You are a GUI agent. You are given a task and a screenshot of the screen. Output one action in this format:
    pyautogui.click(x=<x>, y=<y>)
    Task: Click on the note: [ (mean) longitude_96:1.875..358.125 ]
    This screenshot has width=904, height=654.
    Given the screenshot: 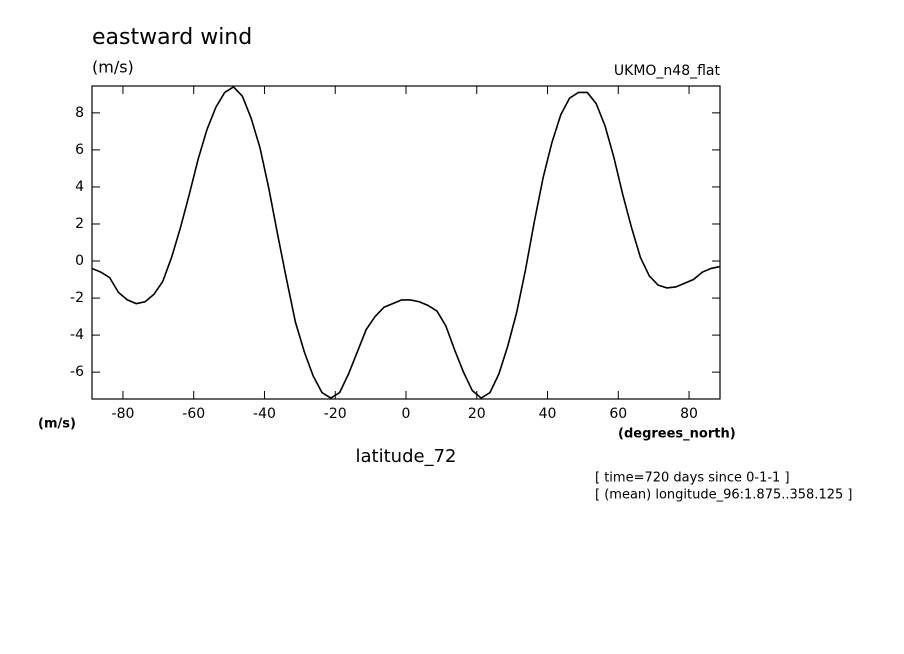 What is the action you would take?
    pyautogui.click(x=723, y=495)
    